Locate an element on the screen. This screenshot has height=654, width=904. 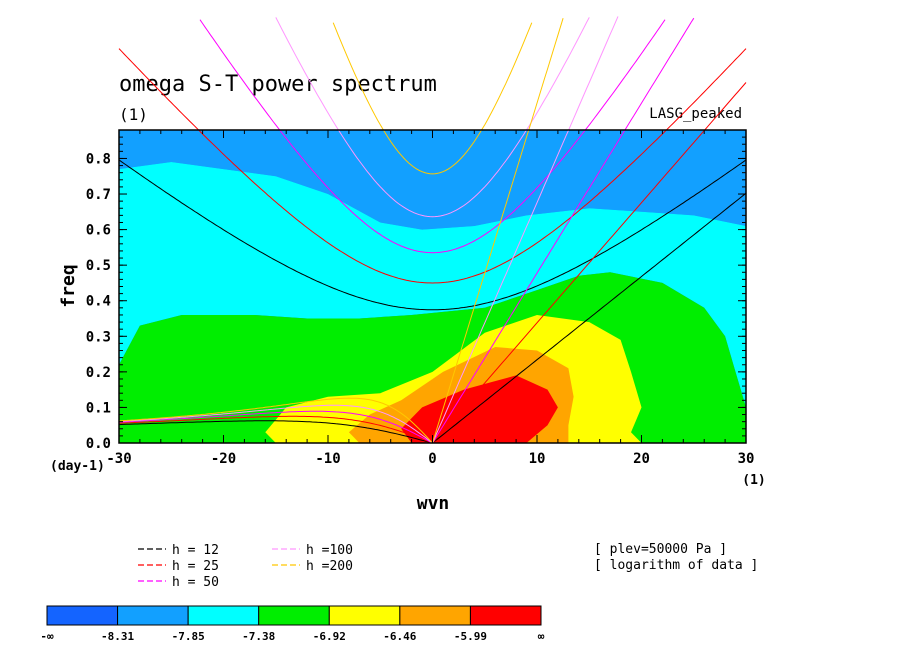
rossby-curve-h50 is located at coordinates (276, 426).